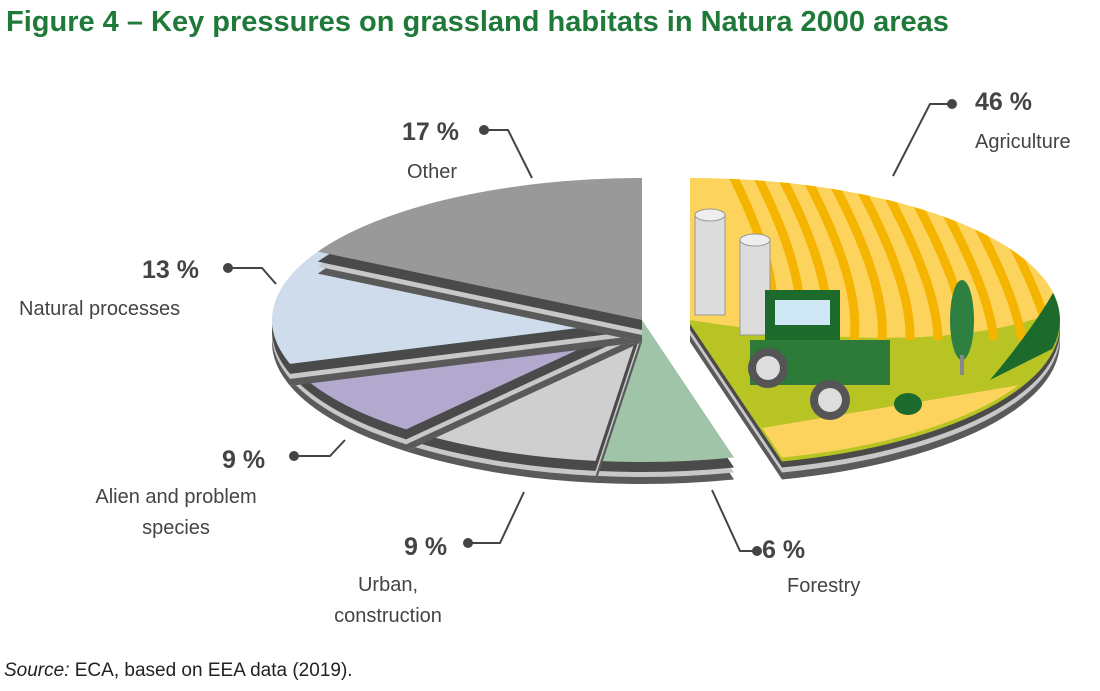 This screenshot has width=1100, height=691. Describe the element at coordinates (952, 104) in the screenshot. I see `leader-dot-agriculture` at that location.